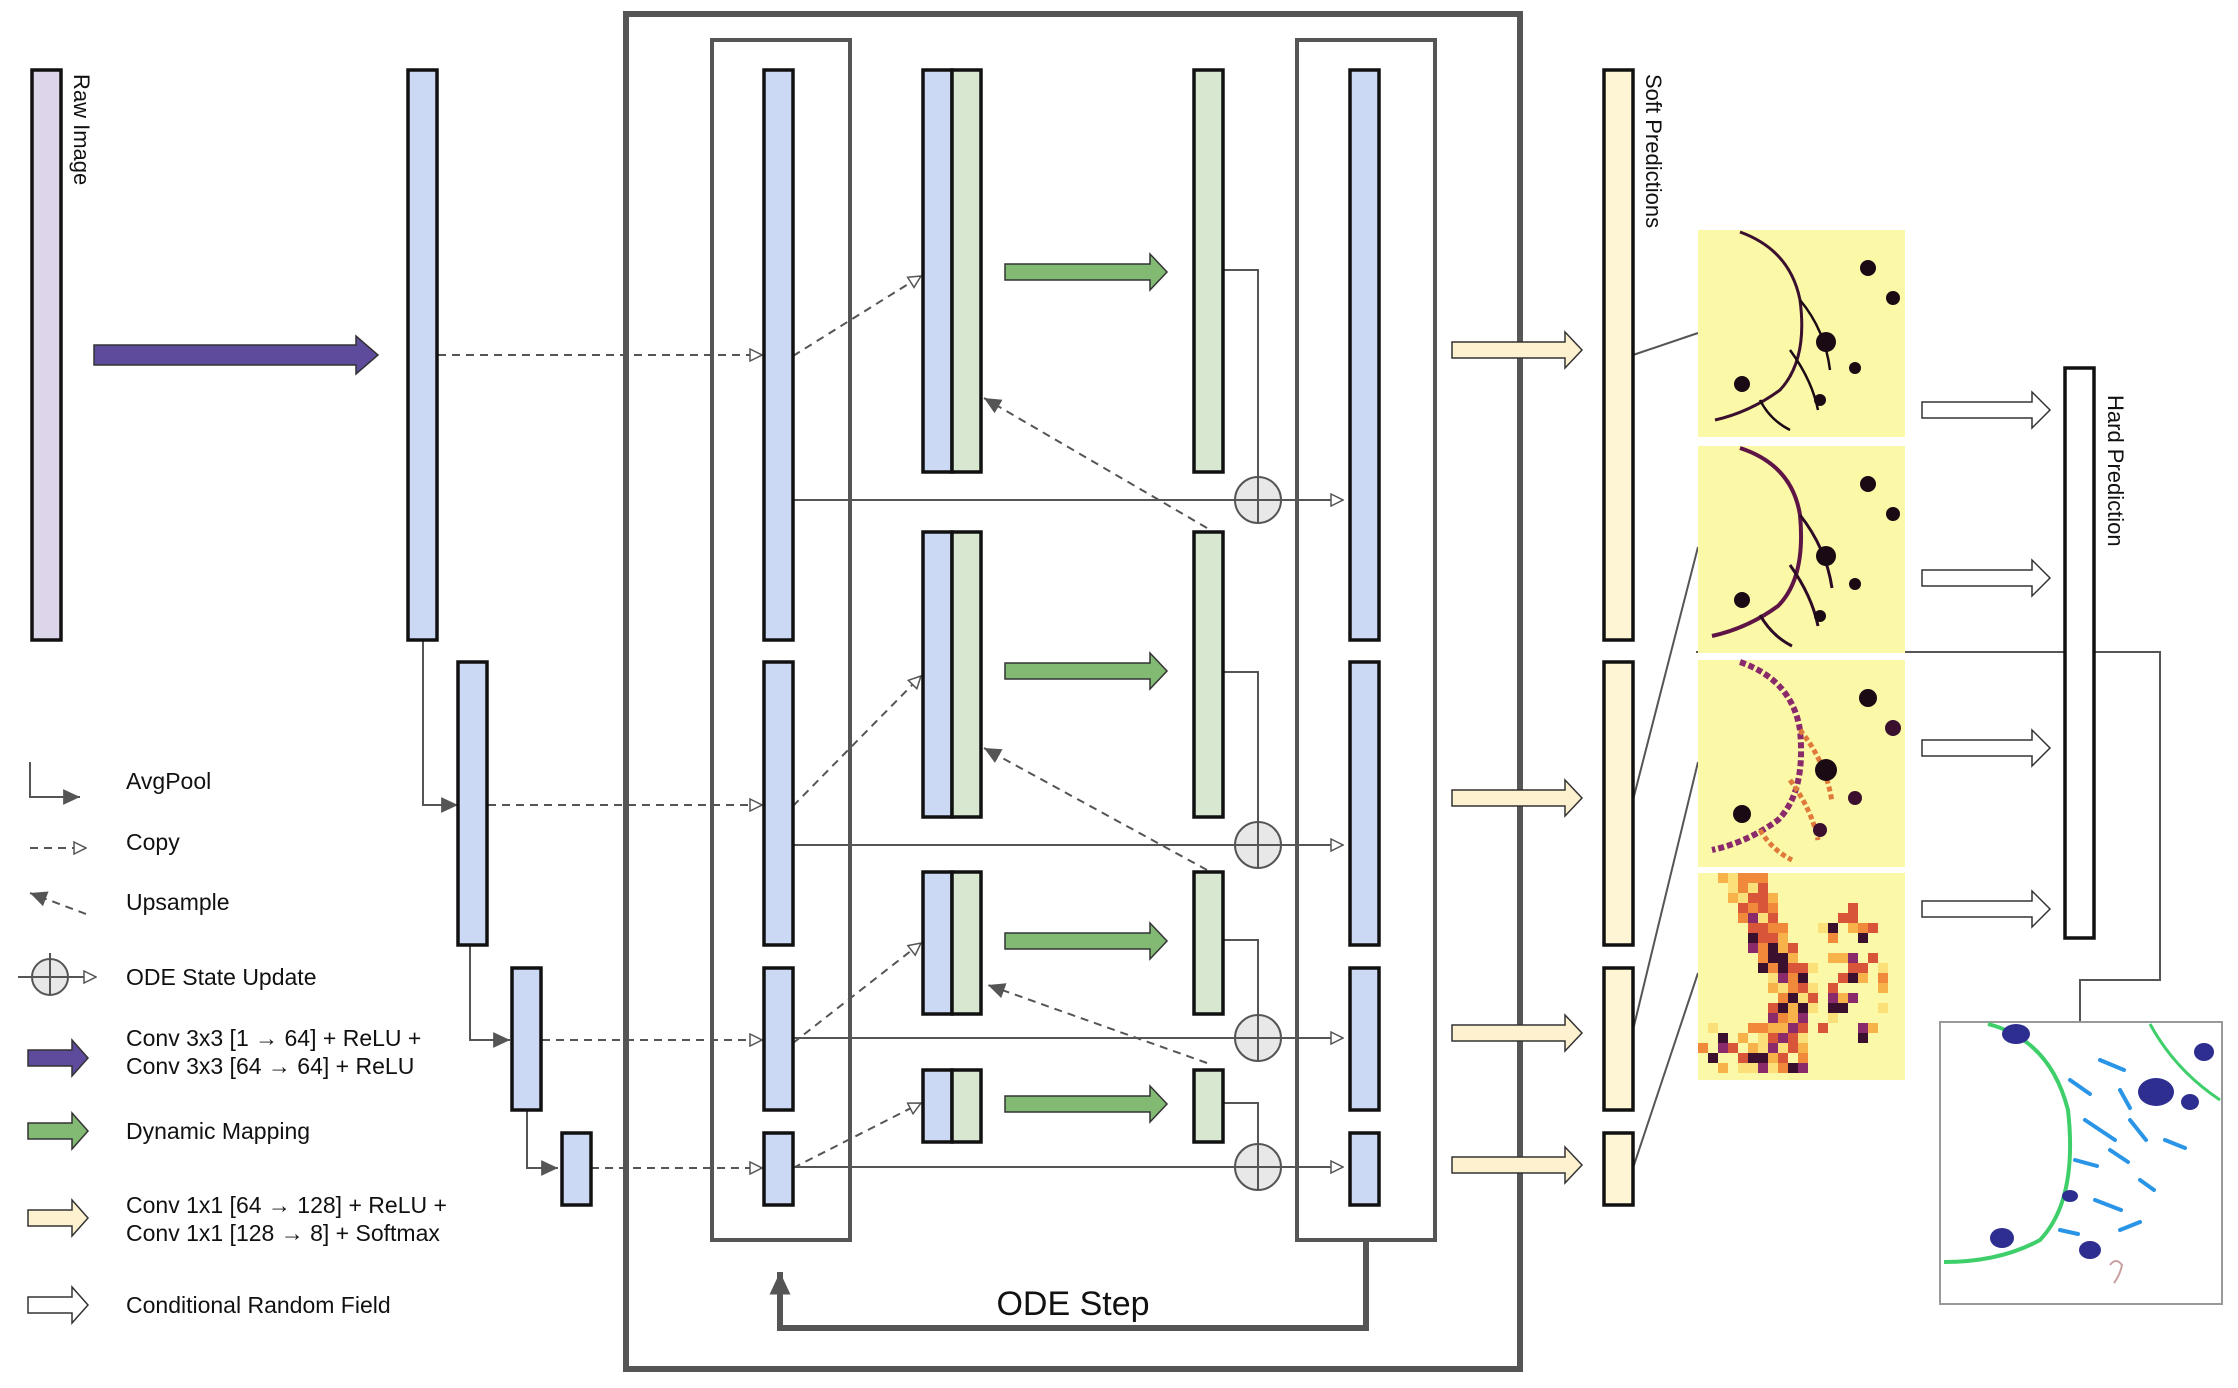 The image size is (2238, 1388). I want to click on ode-feedback-arrow, so click(1069, 1285).